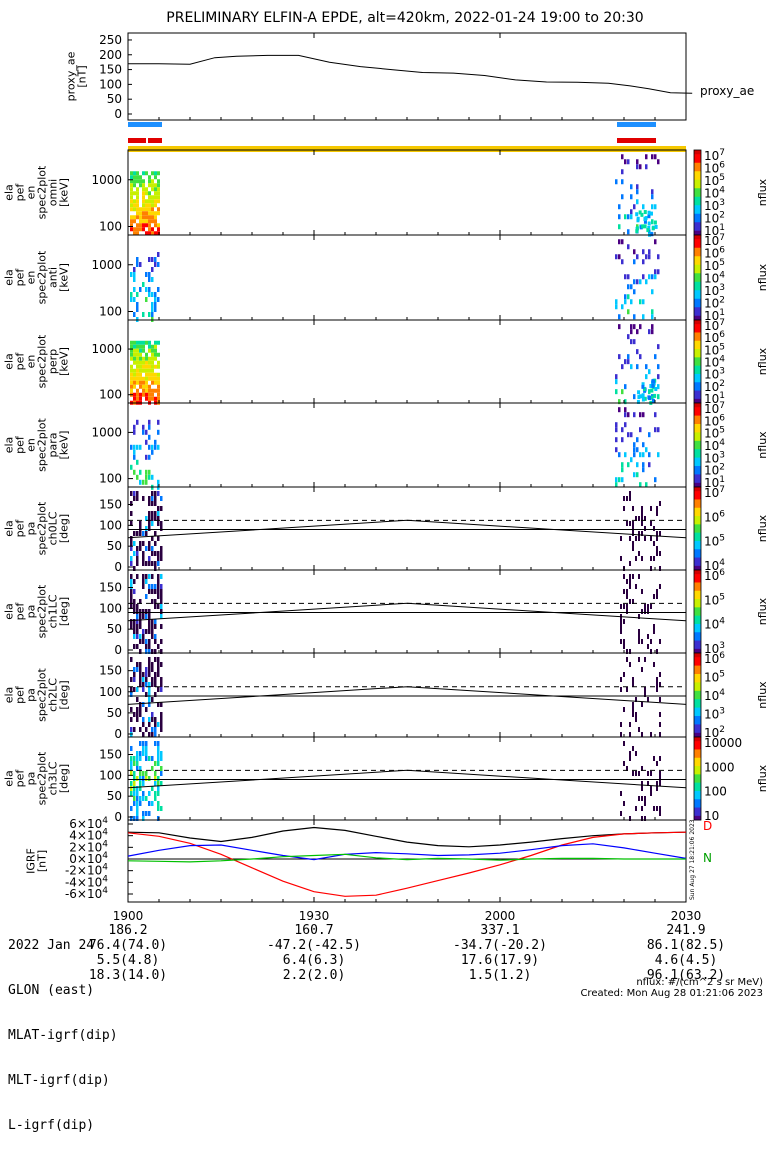 The width and height of the screenshot is (775, 1163). I want to click on y-axis-label: [keV], so click(64, 192).